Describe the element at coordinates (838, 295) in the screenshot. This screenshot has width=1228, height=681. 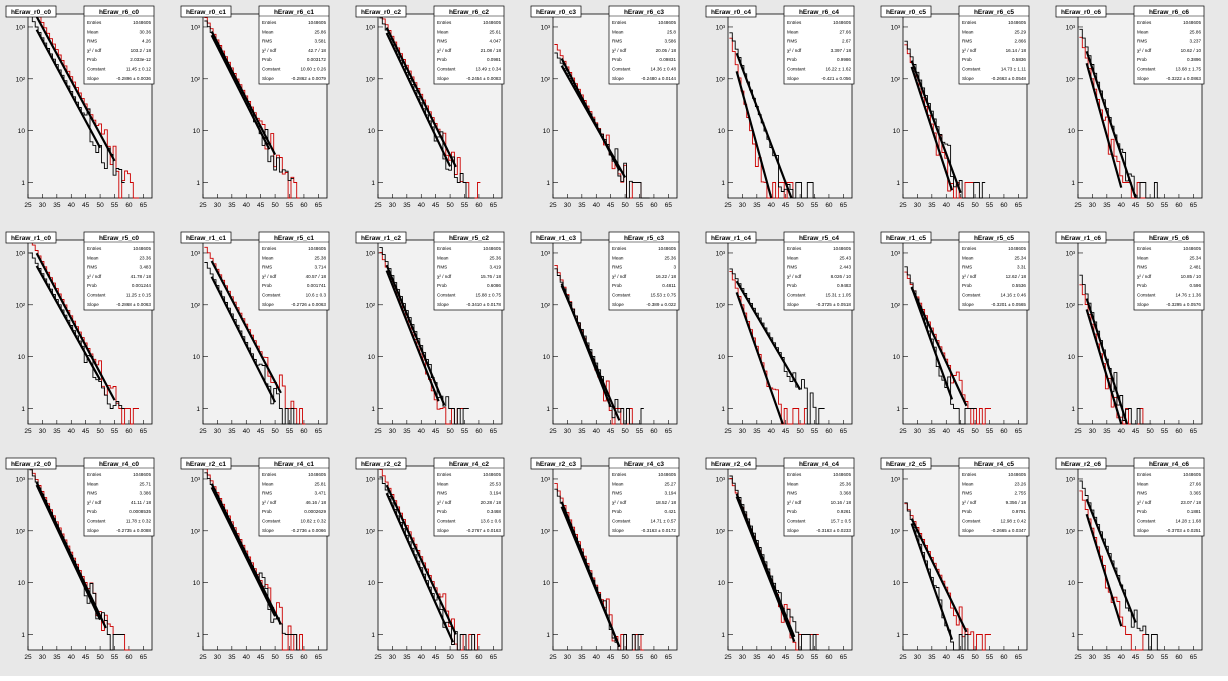
I see `stats-value-constant: 15.31 ± 1.05` at that location.